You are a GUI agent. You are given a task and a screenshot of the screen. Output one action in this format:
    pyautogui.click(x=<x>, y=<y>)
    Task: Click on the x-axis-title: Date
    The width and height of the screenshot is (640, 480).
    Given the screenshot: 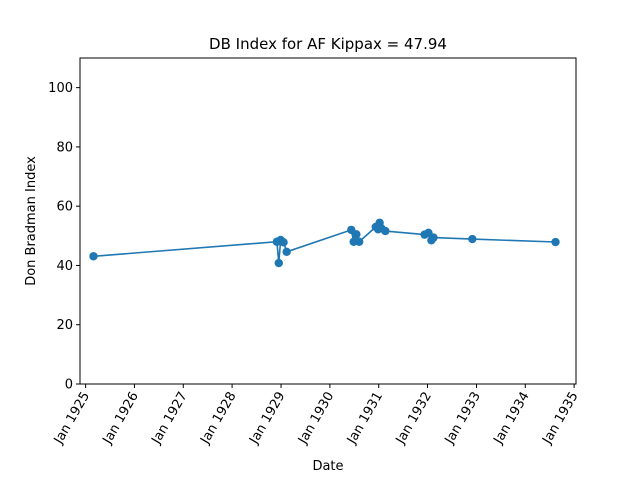 What is the action you would take?
    pyautogui.click(x=327, y=466)
    